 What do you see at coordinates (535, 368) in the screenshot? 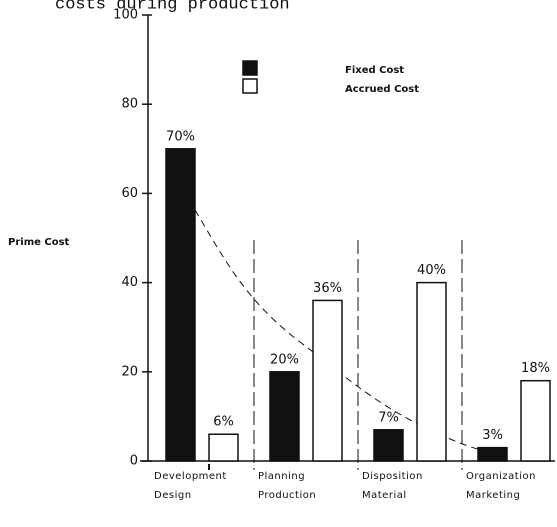
I see `value-label: 18%` at bounding box center [535, 368].